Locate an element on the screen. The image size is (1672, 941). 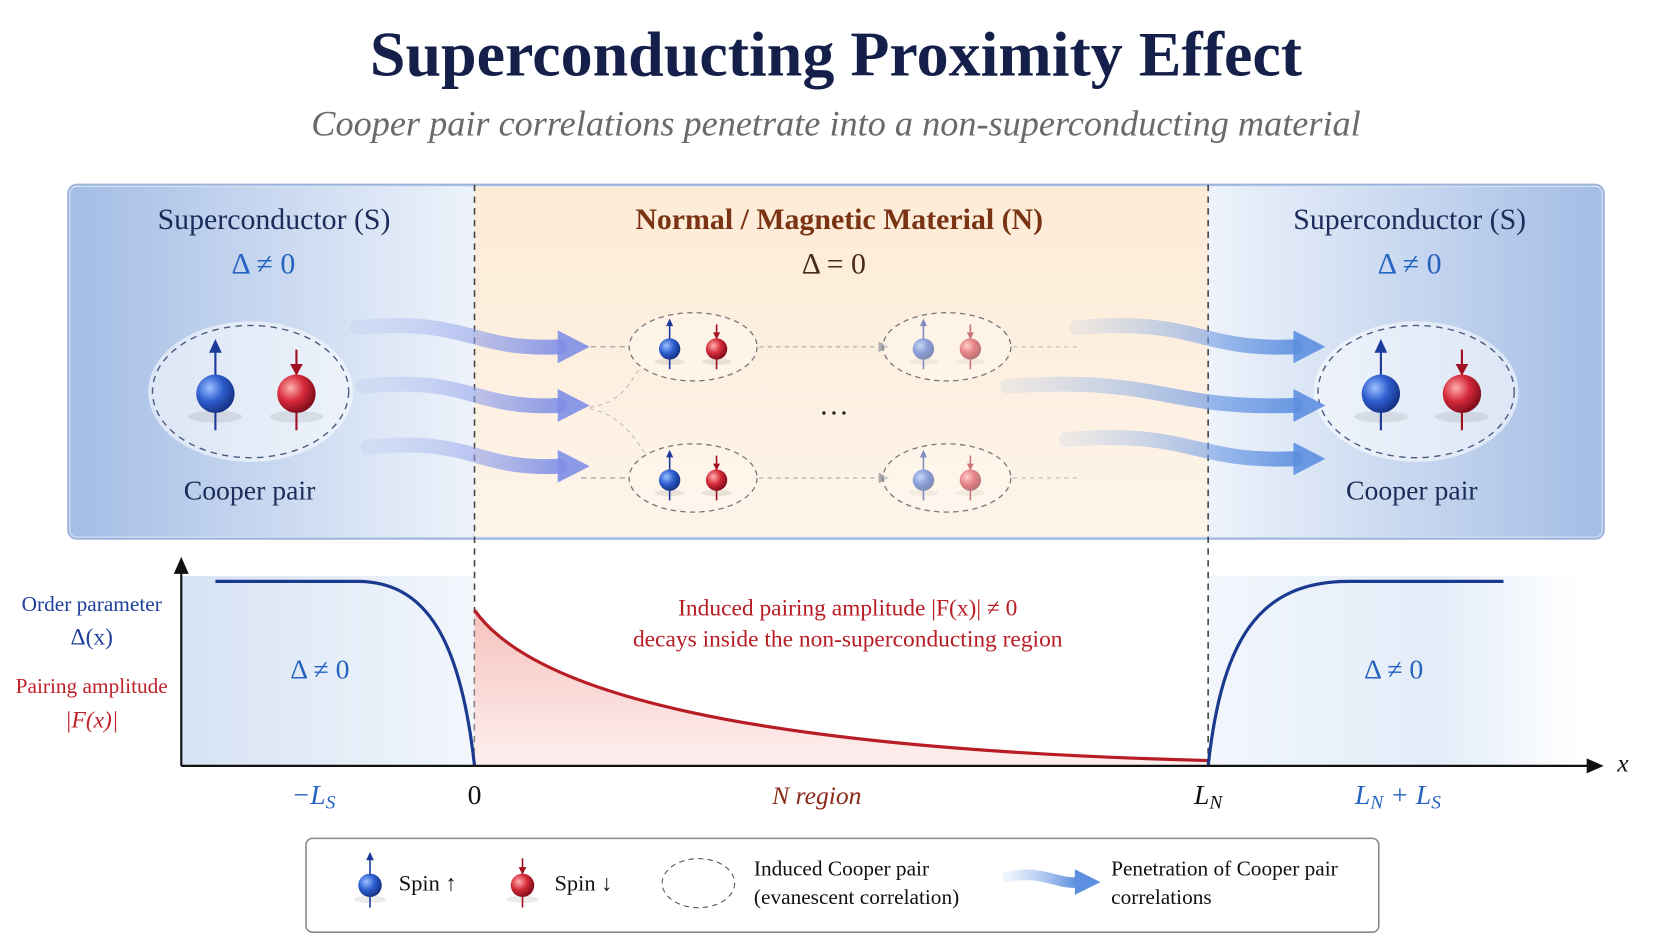
region-gap: Δ = 0 is located at coordinates (834, 264).